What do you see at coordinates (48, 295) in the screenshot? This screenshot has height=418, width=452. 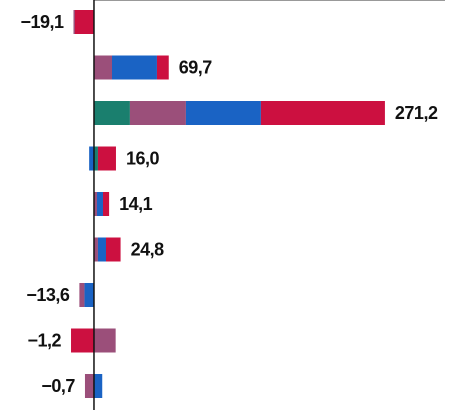 I see `total-label: −13,6` at bounding box center [48, 295].